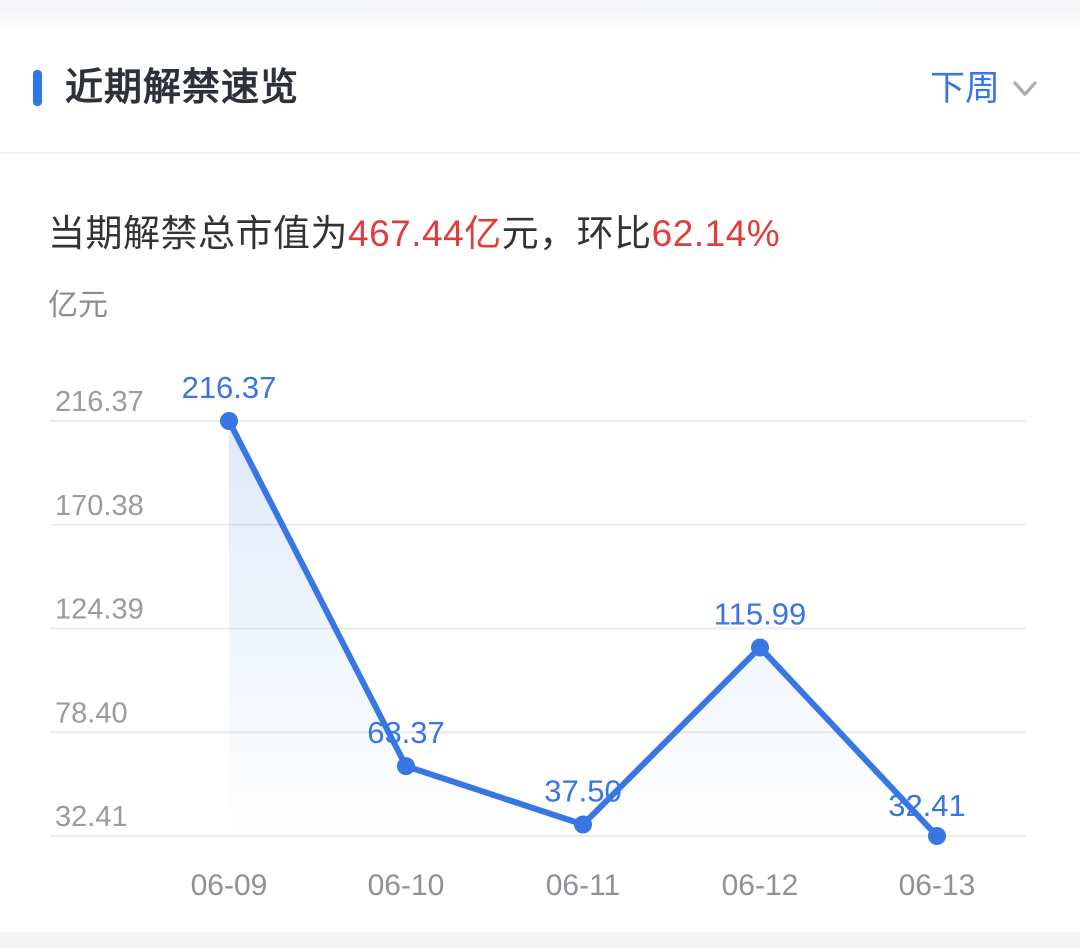  I want to click on x-axis-tick-label: 06-13, so click(937, 885).